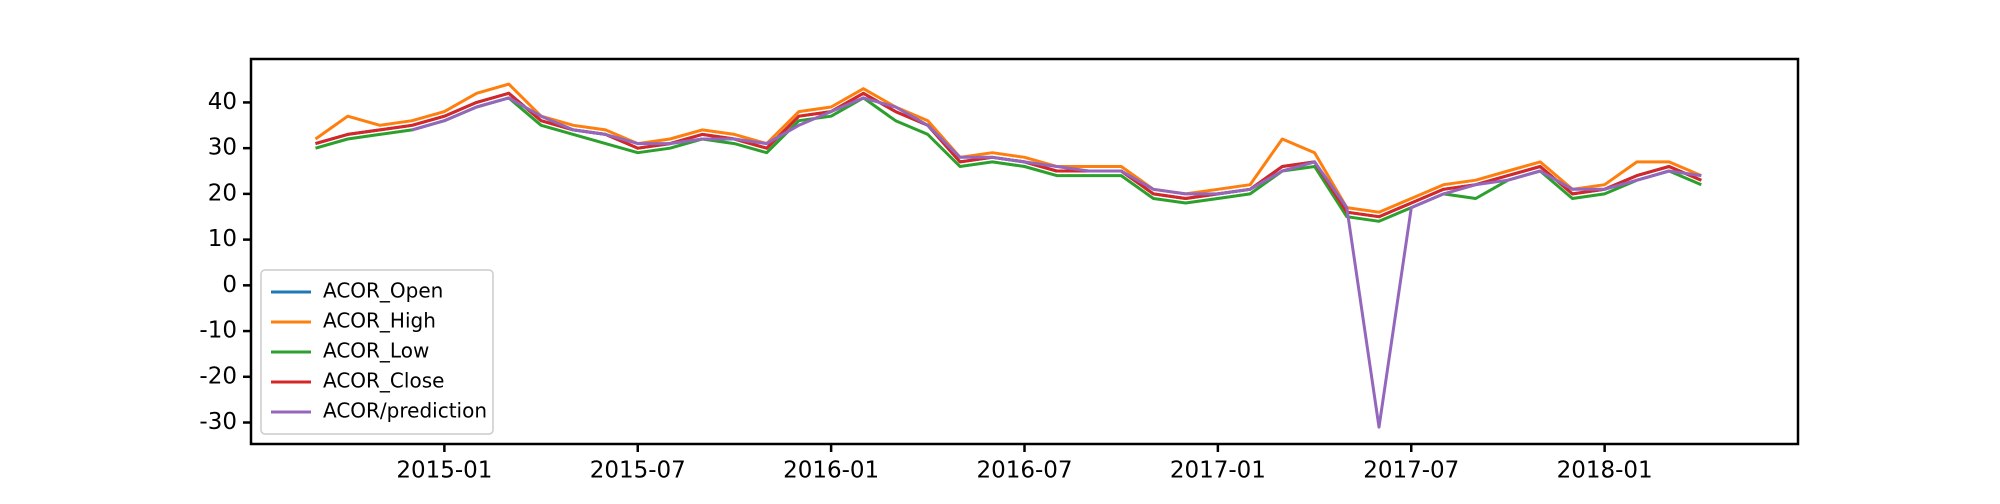 Image resolution: width=2000 pixels, height=504 pixels. Describe the element at coordinates (222, 148) in the screenshot. I see `y-tick-label: 30` at that location.